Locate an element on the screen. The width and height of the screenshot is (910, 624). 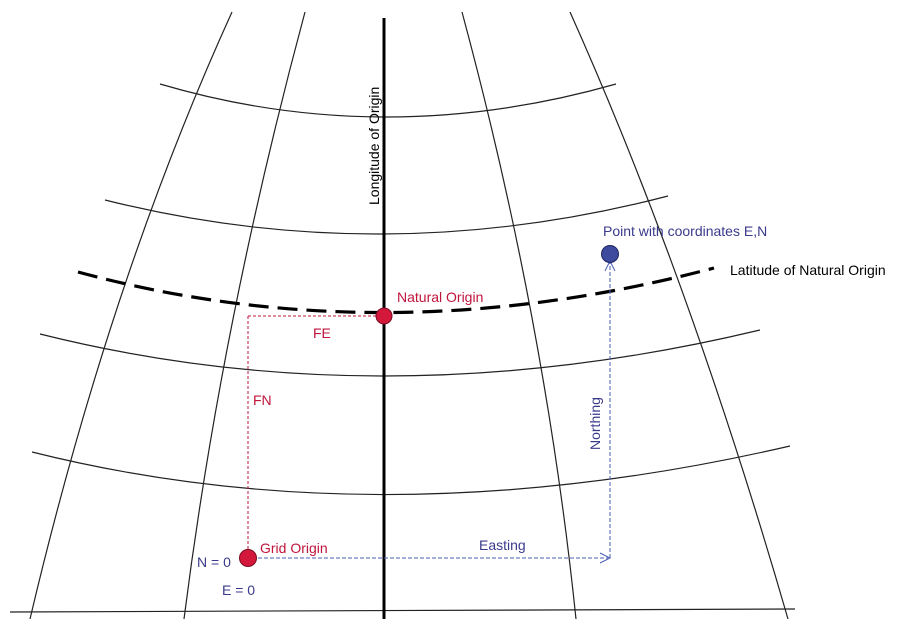
grid-origin-point is located at coordinates (248, 558).